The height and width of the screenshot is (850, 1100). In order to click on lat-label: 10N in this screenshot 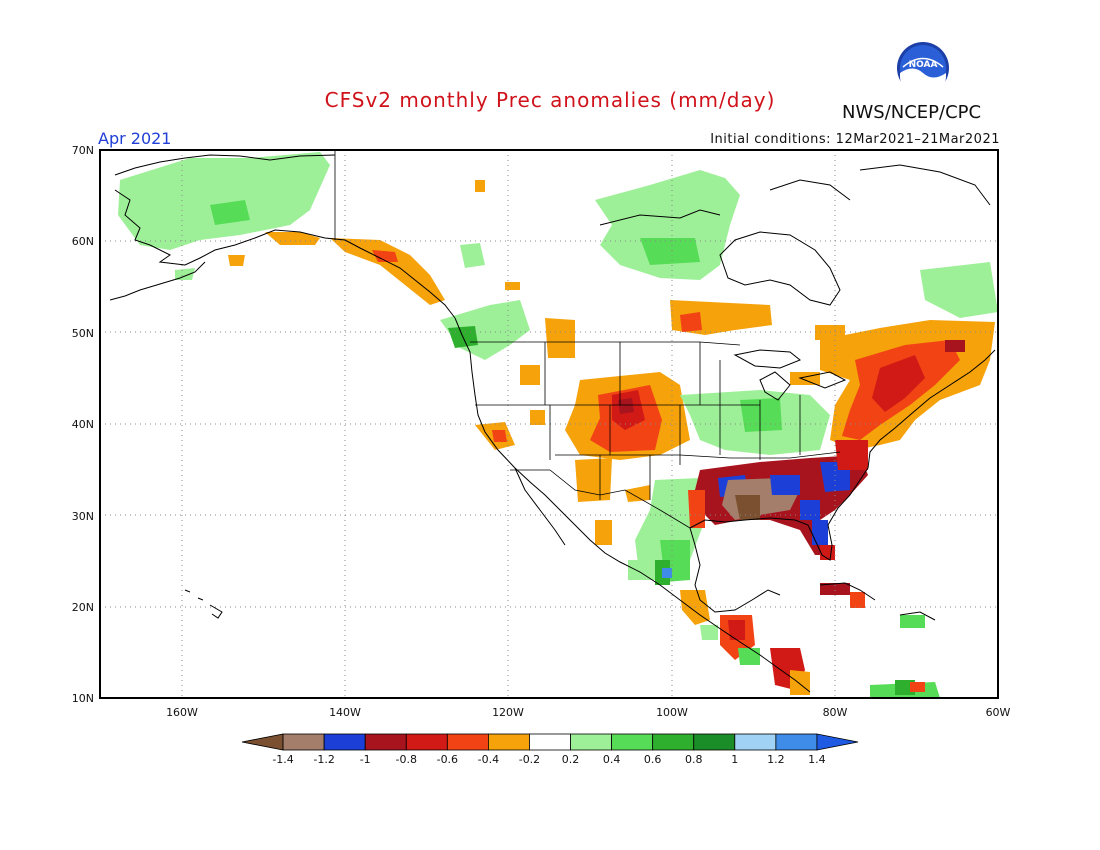, I will do `click(83, 698)`.